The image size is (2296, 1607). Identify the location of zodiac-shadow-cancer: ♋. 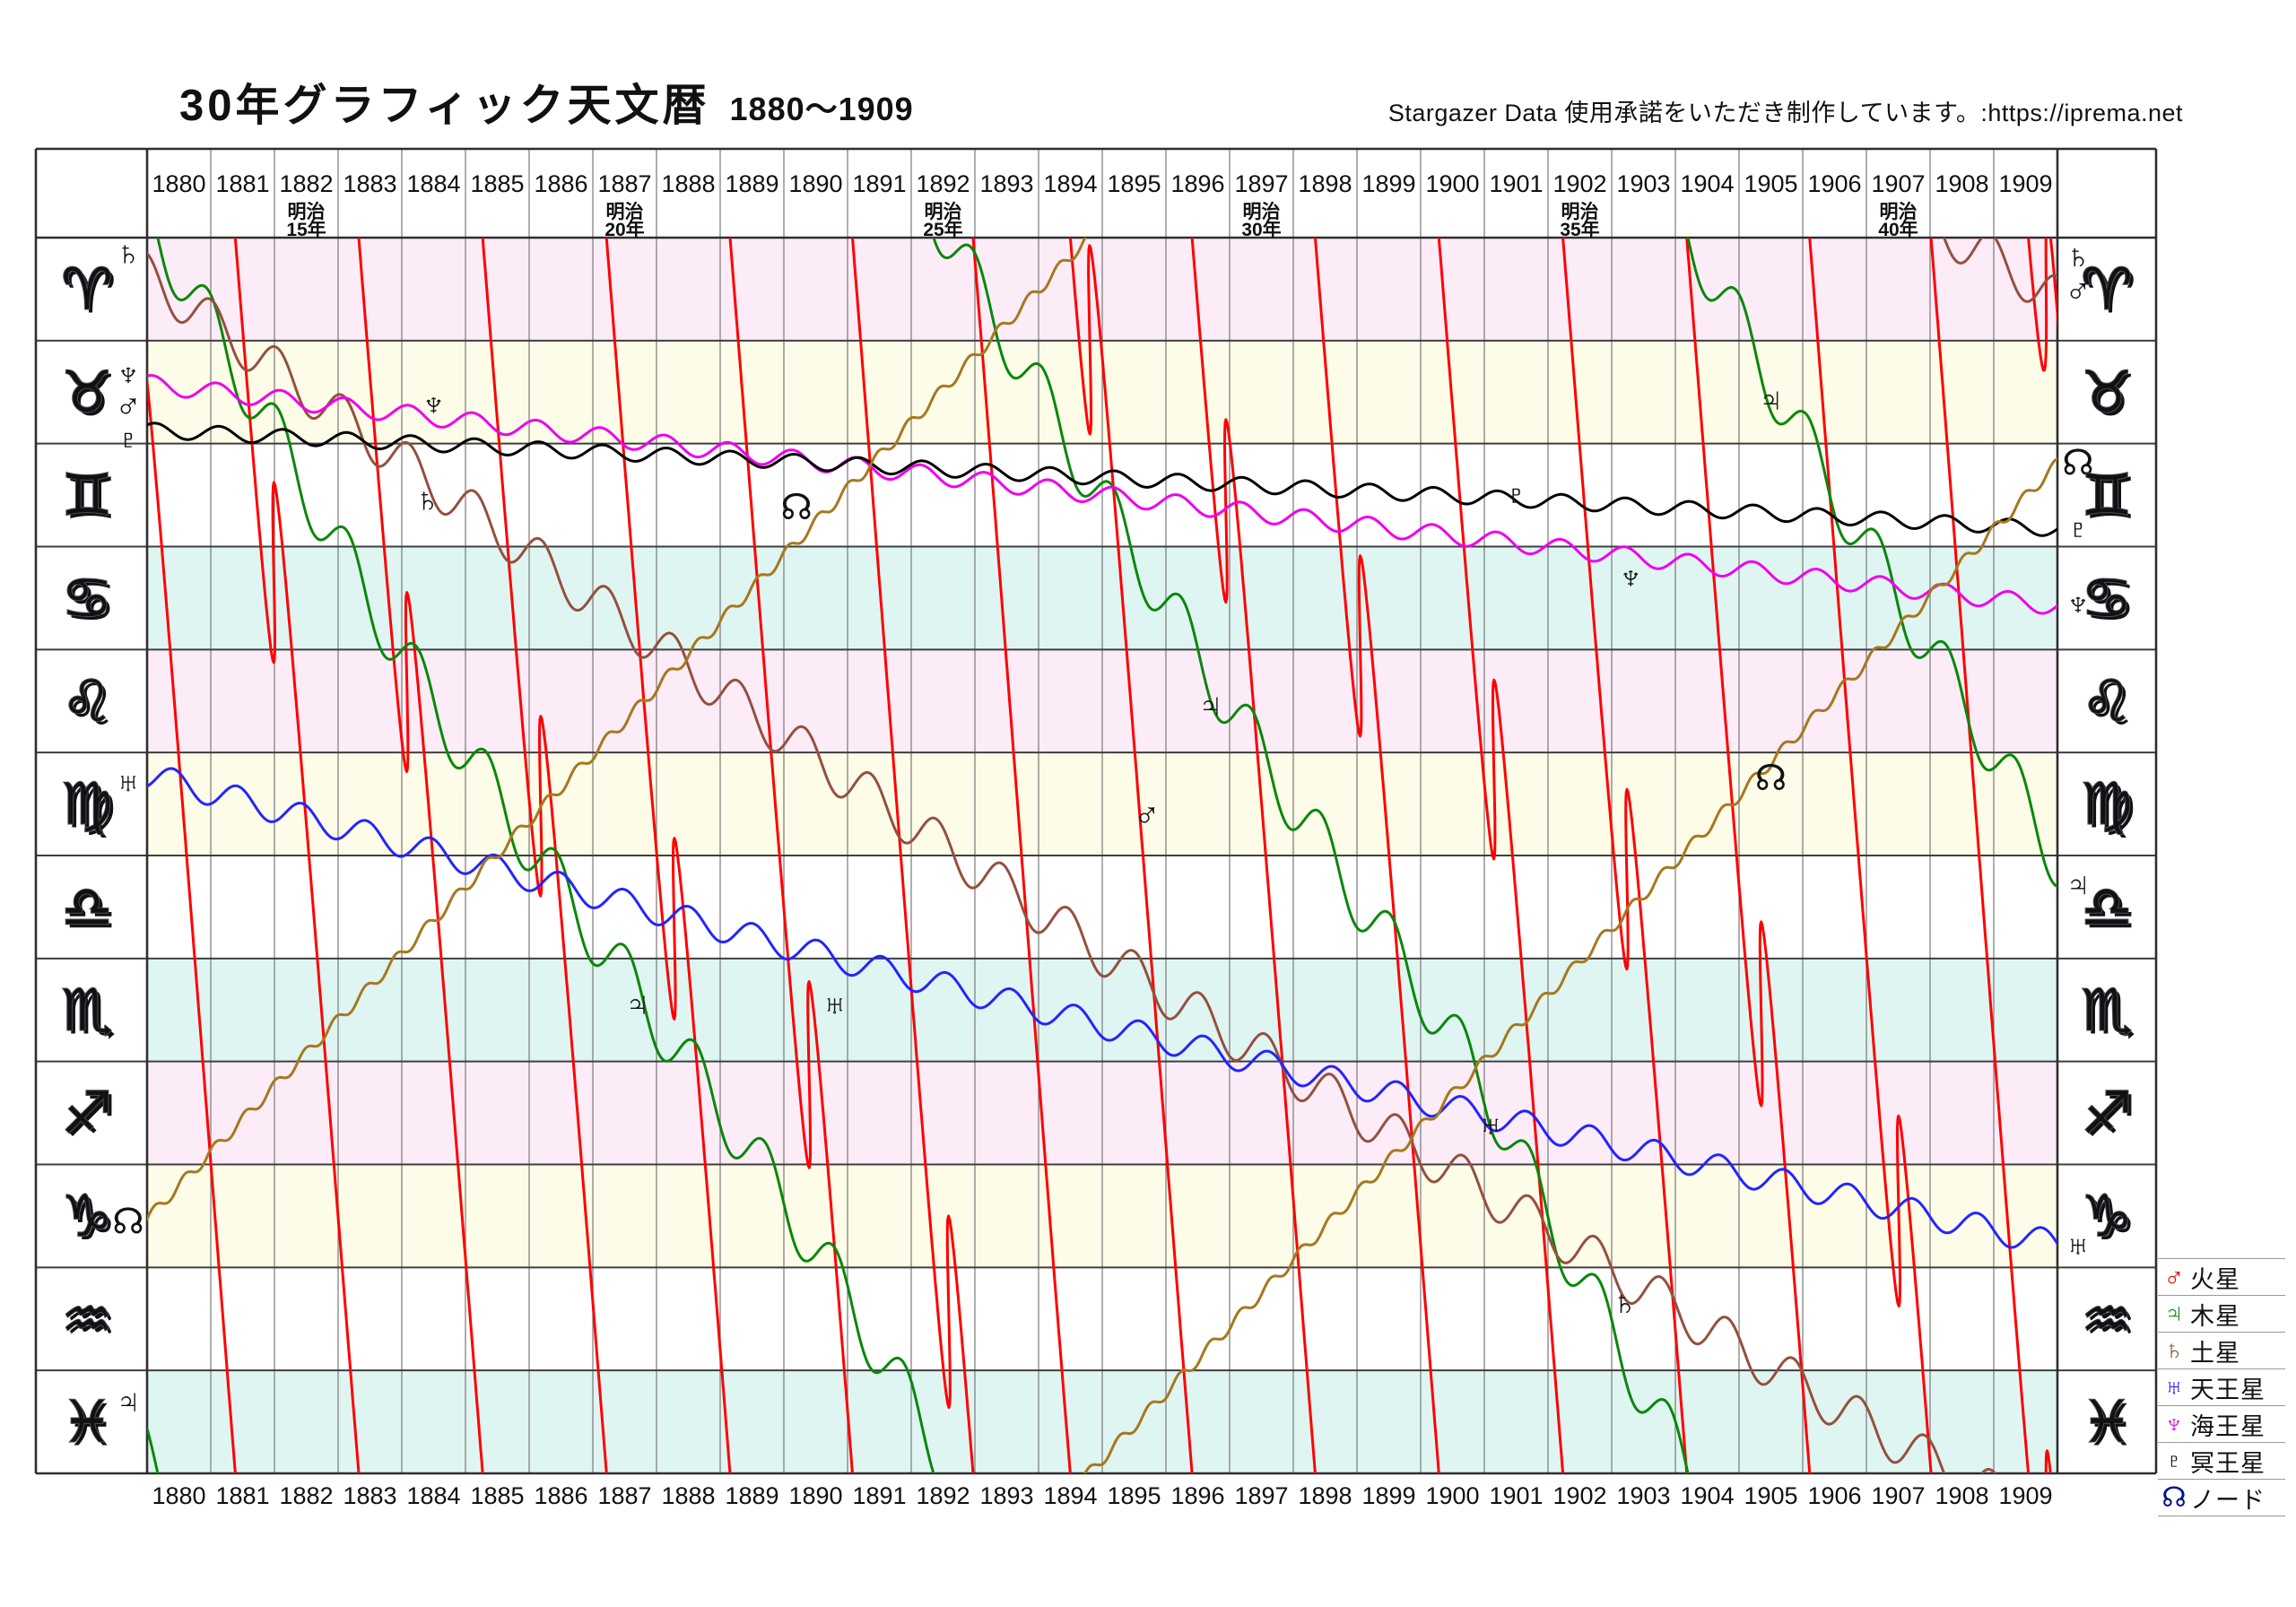
(2109, 601).